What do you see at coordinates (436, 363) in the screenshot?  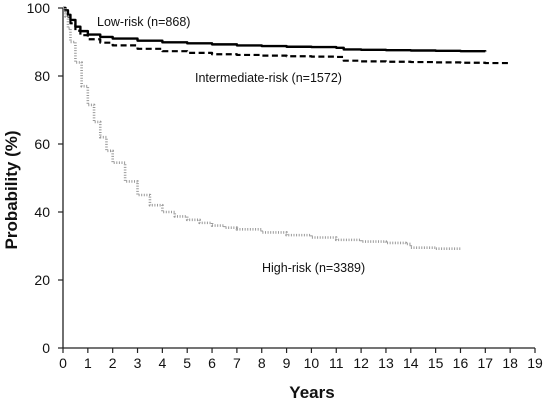 I see `x-tick-label: 15` at bounding box center [436, 363].